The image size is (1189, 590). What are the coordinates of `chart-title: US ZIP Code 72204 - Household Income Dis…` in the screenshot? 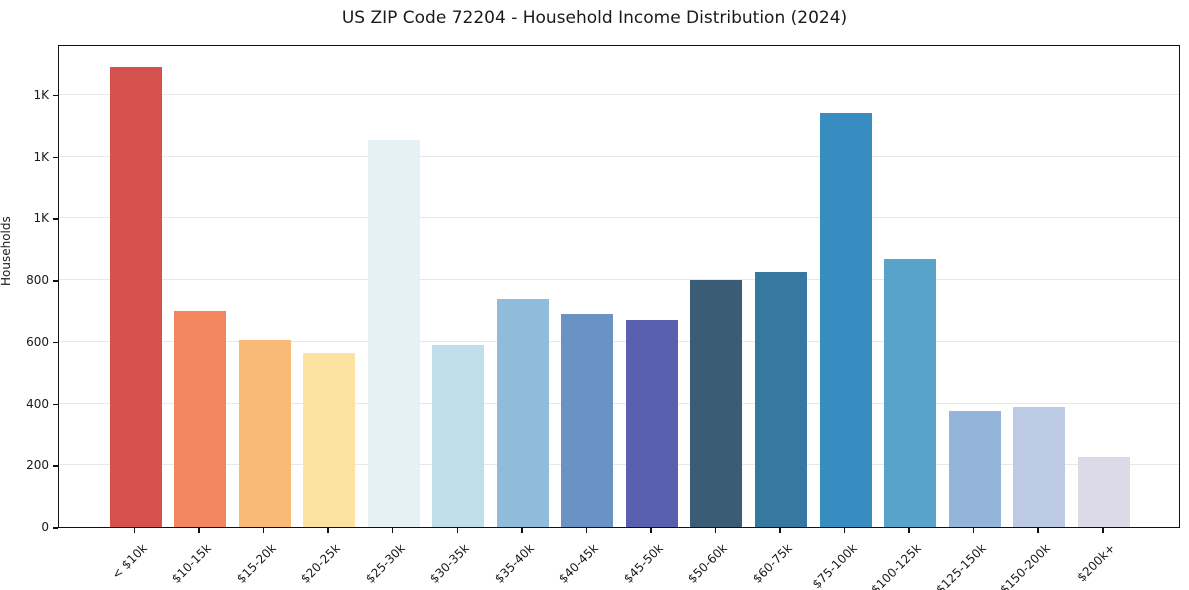 It's located at (594, 18).